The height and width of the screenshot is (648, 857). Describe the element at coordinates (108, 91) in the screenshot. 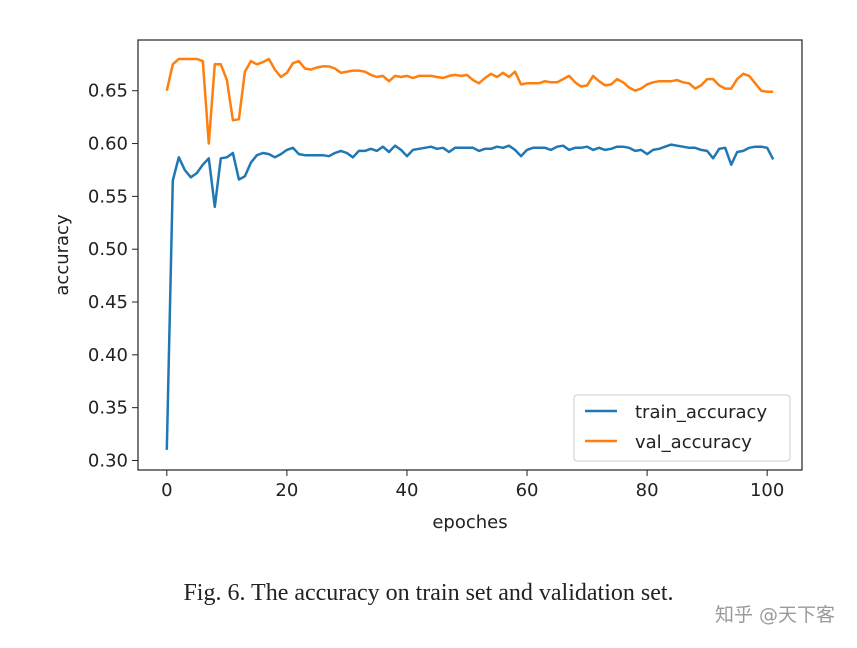

I see `y-tick-label: 0.65` at that location.